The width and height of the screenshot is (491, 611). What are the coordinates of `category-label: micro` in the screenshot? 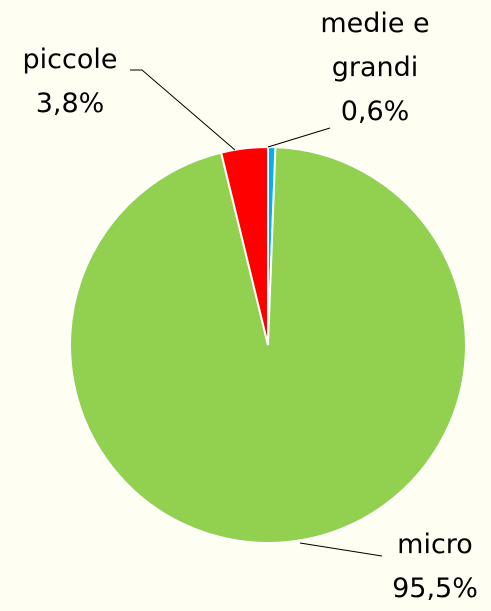 It's located at (435, 544).